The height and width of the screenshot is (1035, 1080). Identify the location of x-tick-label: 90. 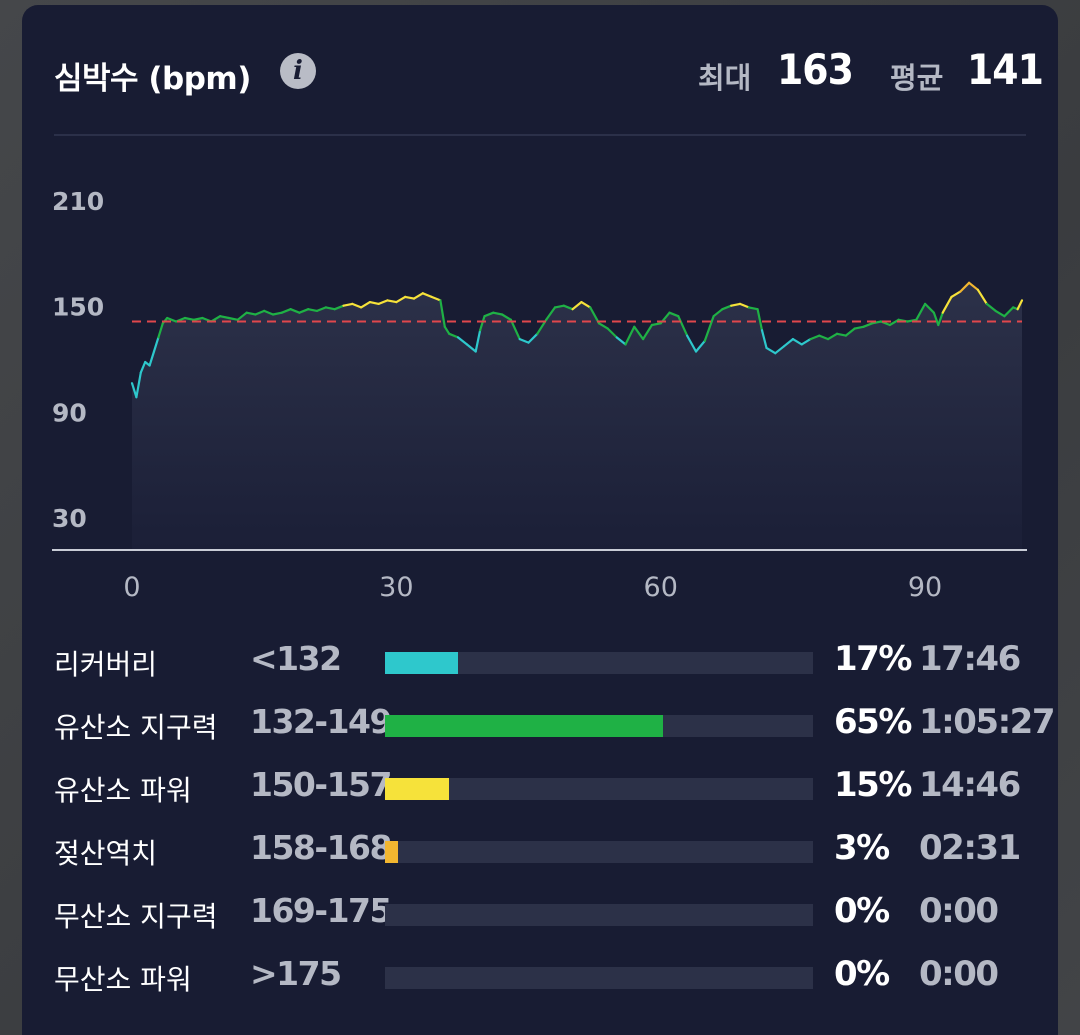
(925, 587).